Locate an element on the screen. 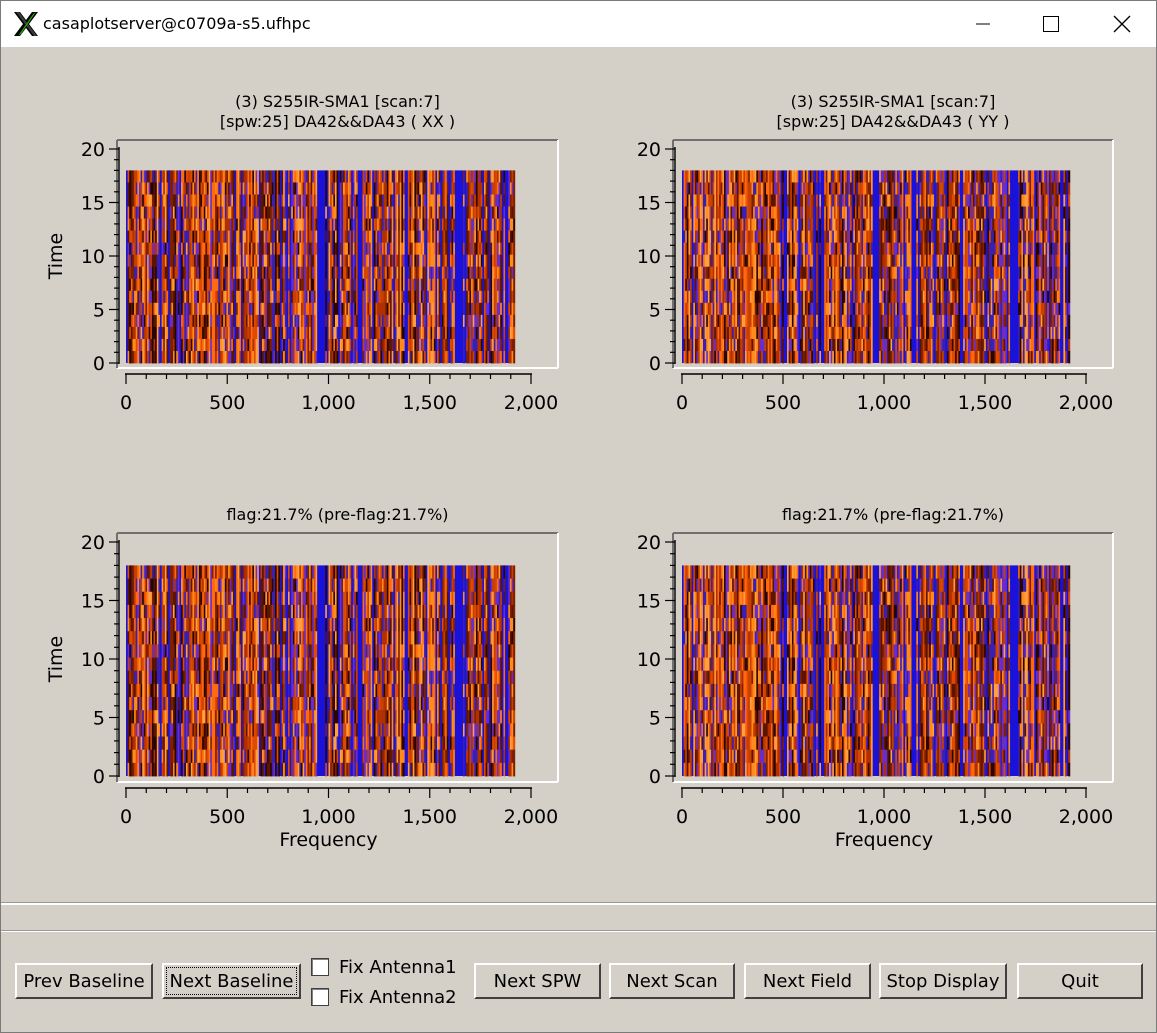  maximize-button is located at coordinates (1051, 24).